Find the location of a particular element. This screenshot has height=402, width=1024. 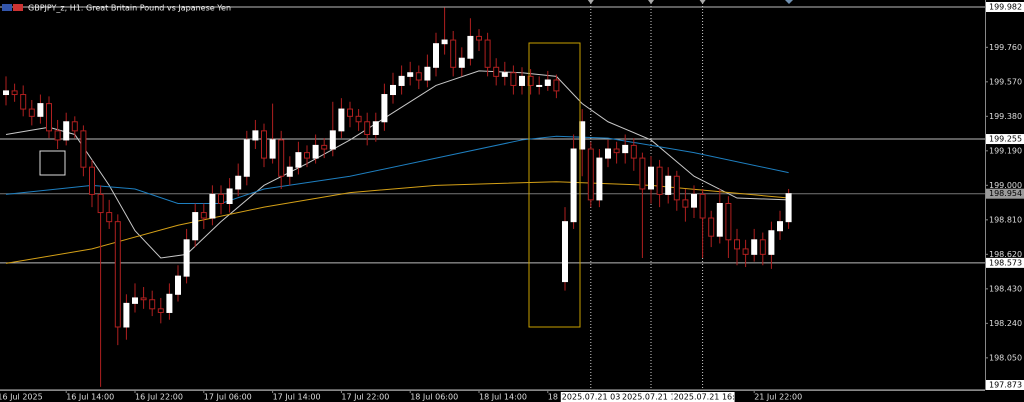

x-tick-label: 17 Jul 06:00 is located at coordinates (228, 397).